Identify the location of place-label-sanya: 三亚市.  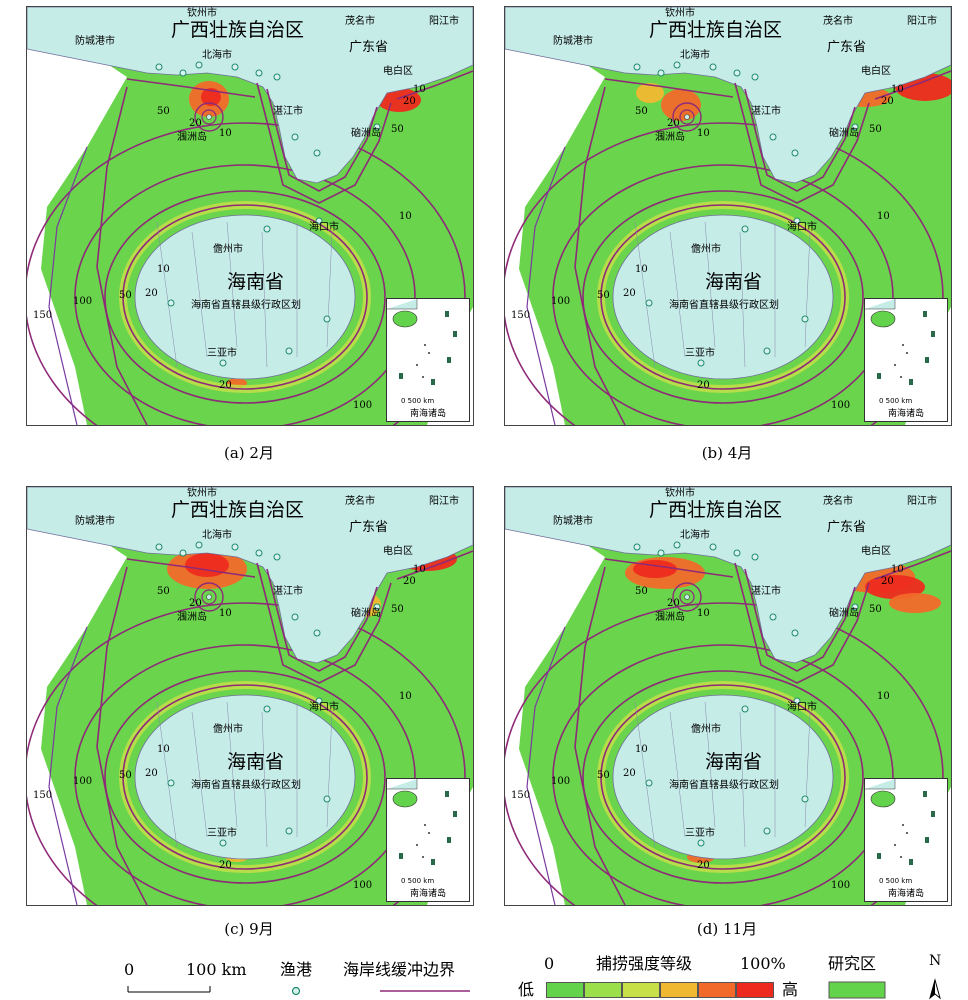
(700, 833).